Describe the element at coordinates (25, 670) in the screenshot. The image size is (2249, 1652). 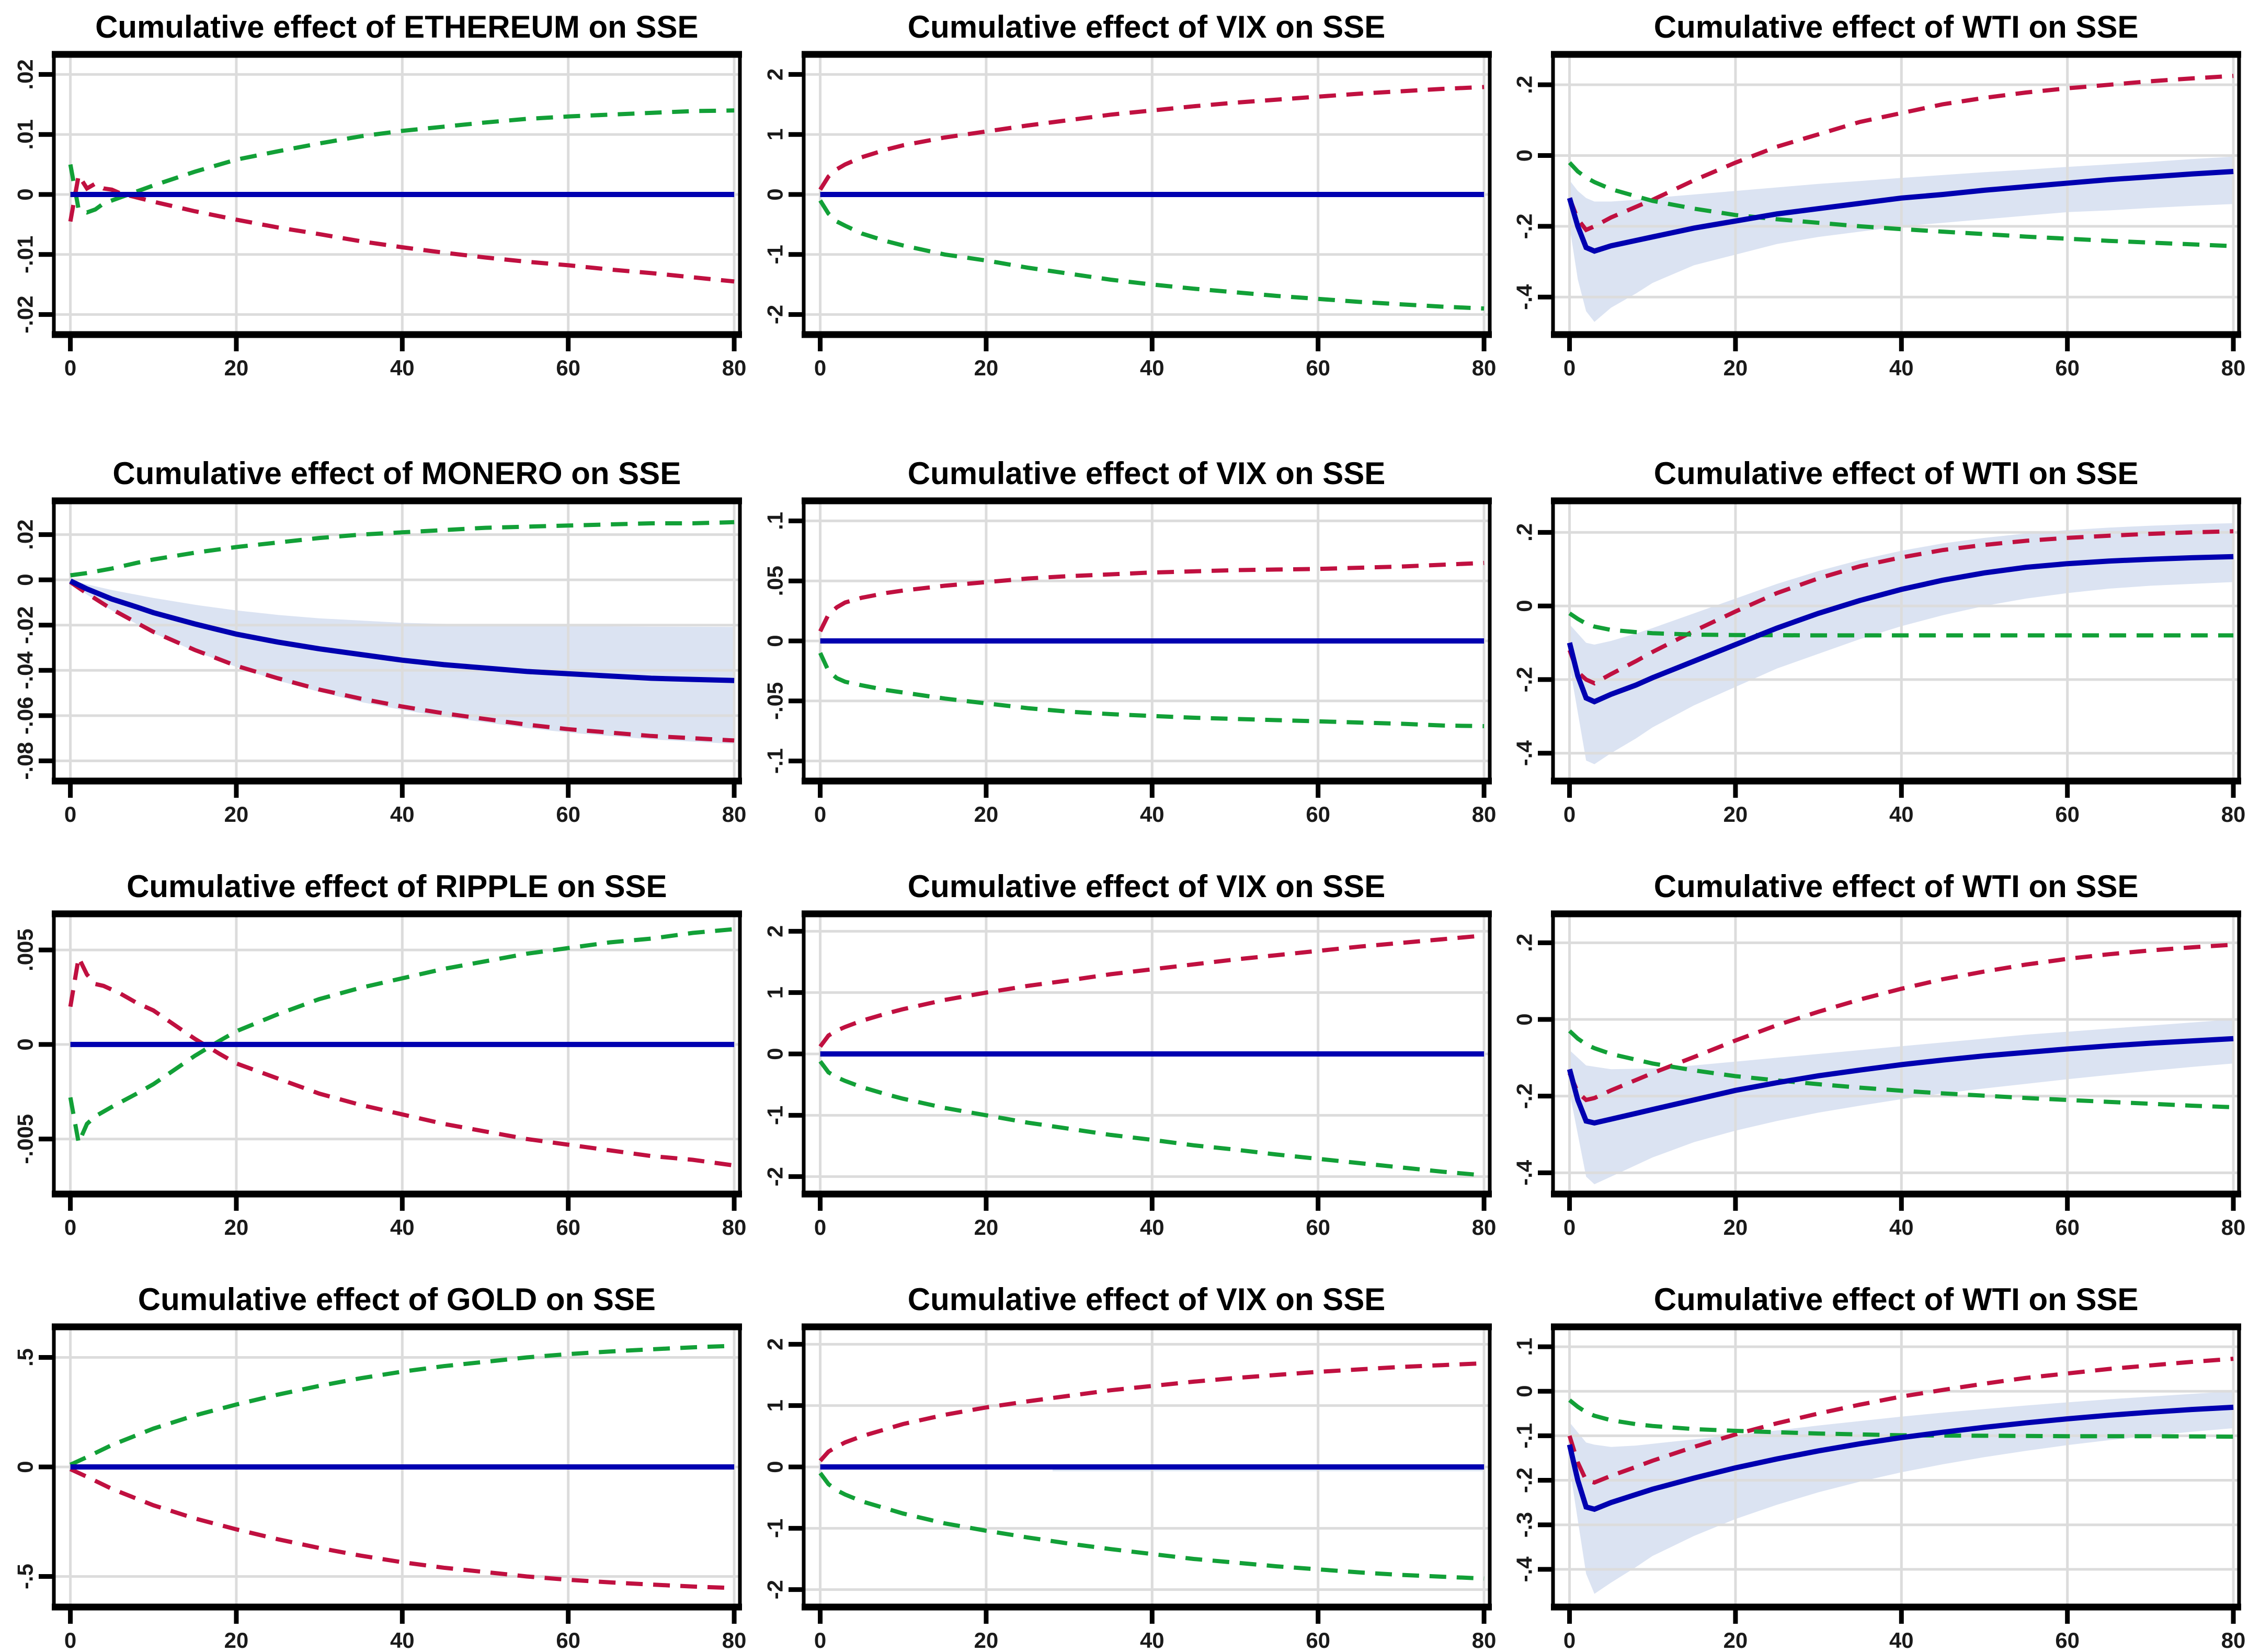
I see `y-tick-label: -.04` at that location.